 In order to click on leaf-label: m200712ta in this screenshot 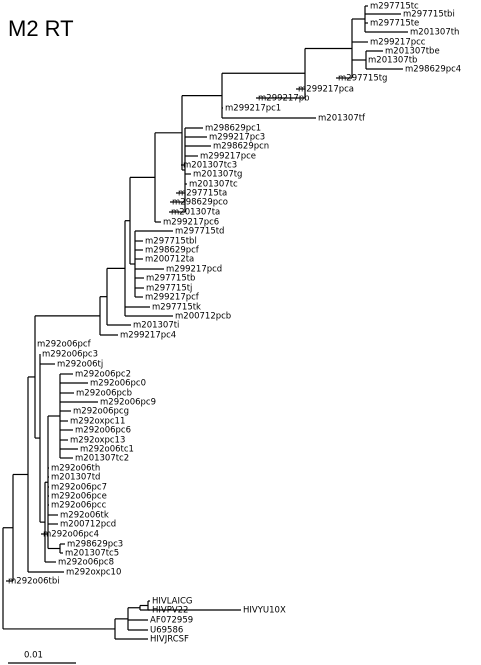, I will do `click(169, 260)`.